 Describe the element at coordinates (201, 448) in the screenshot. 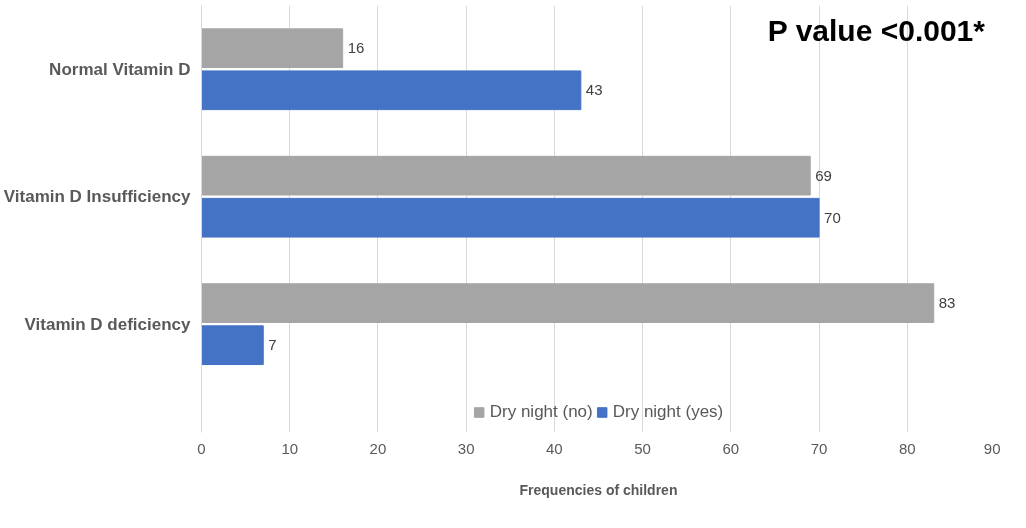

I see `x-tick-label: 0` at that location.